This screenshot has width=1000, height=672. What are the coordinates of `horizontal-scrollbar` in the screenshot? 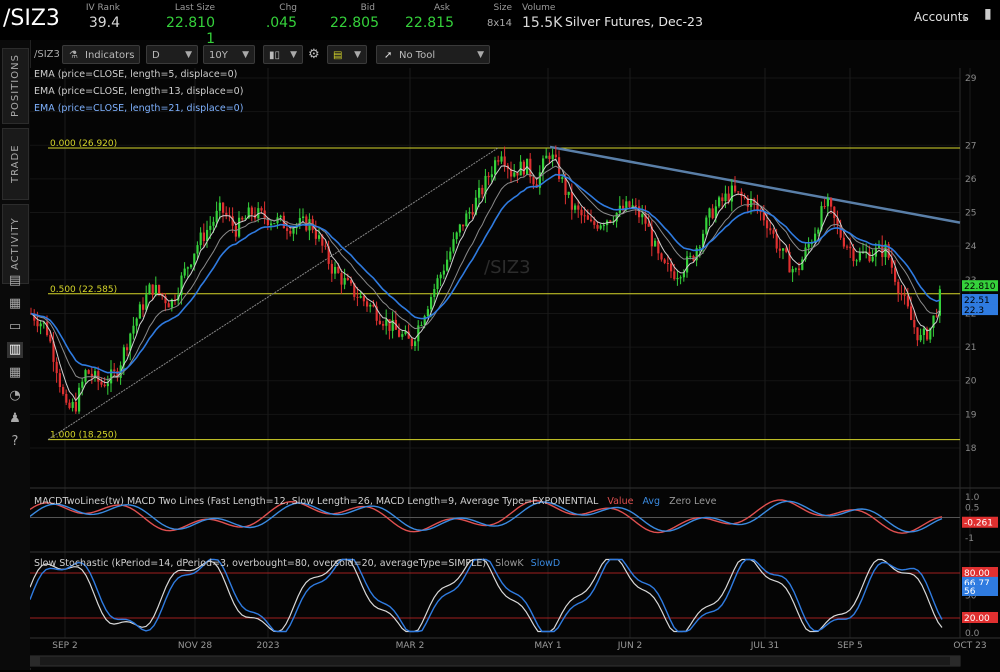 It's located at (495, 661).